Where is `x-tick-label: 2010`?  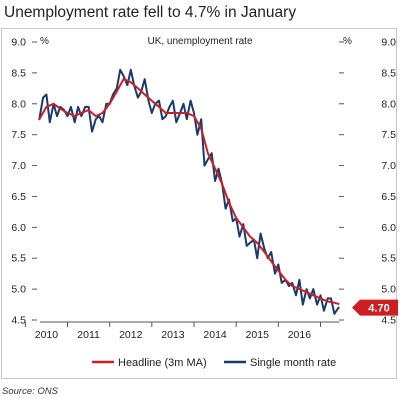 x-tick-label: 2010 is located at coordinates (47, 335).